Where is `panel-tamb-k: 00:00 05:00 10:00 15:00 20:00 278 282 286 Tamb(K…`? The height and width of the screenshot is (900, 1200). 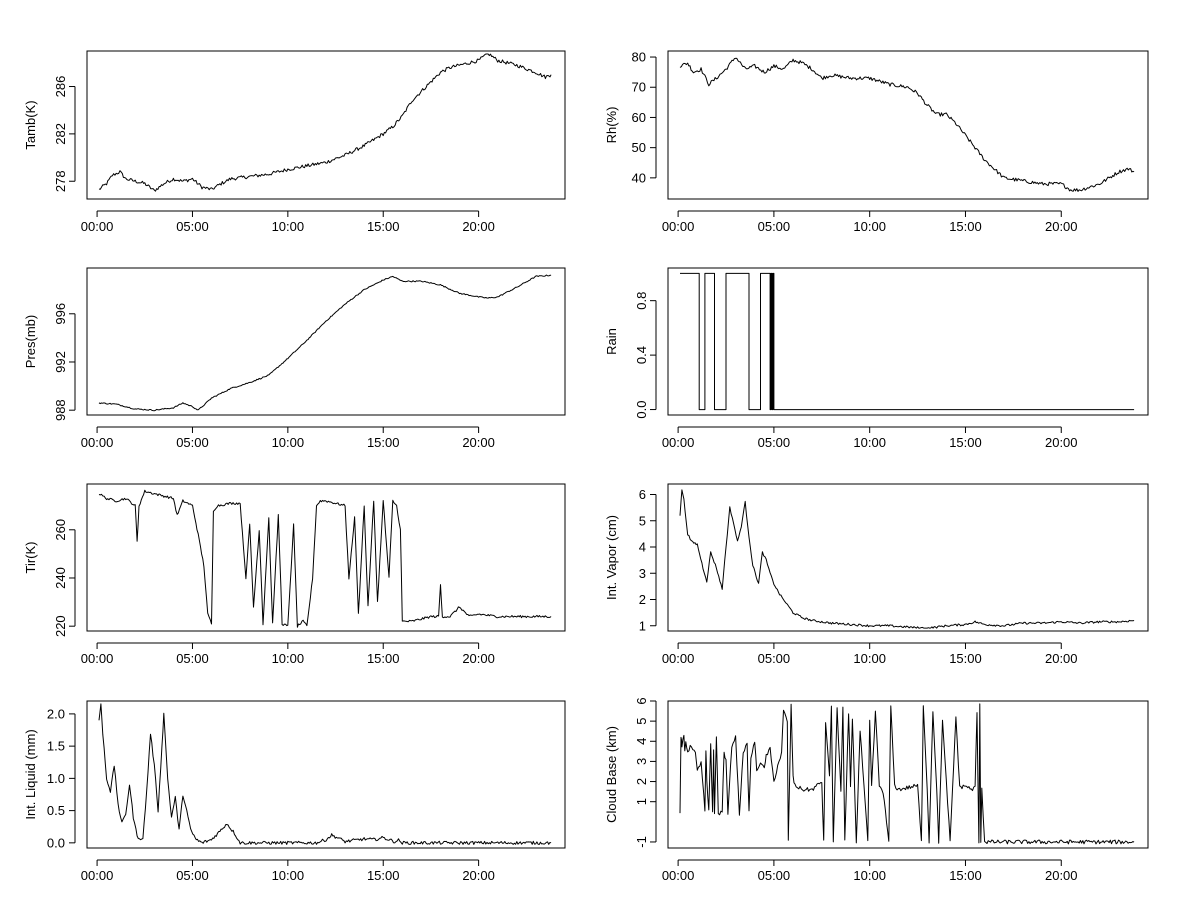 panel-tamb-k: 00:00 05:00 10:00 15:00 20:00 278 282 286 Tamb(K… is located at coordinates (294, 142).